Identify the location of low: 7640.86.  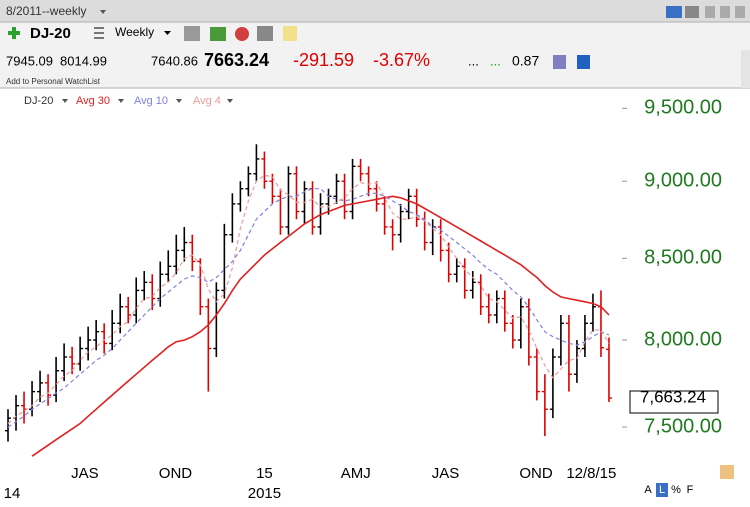
(174, 60).